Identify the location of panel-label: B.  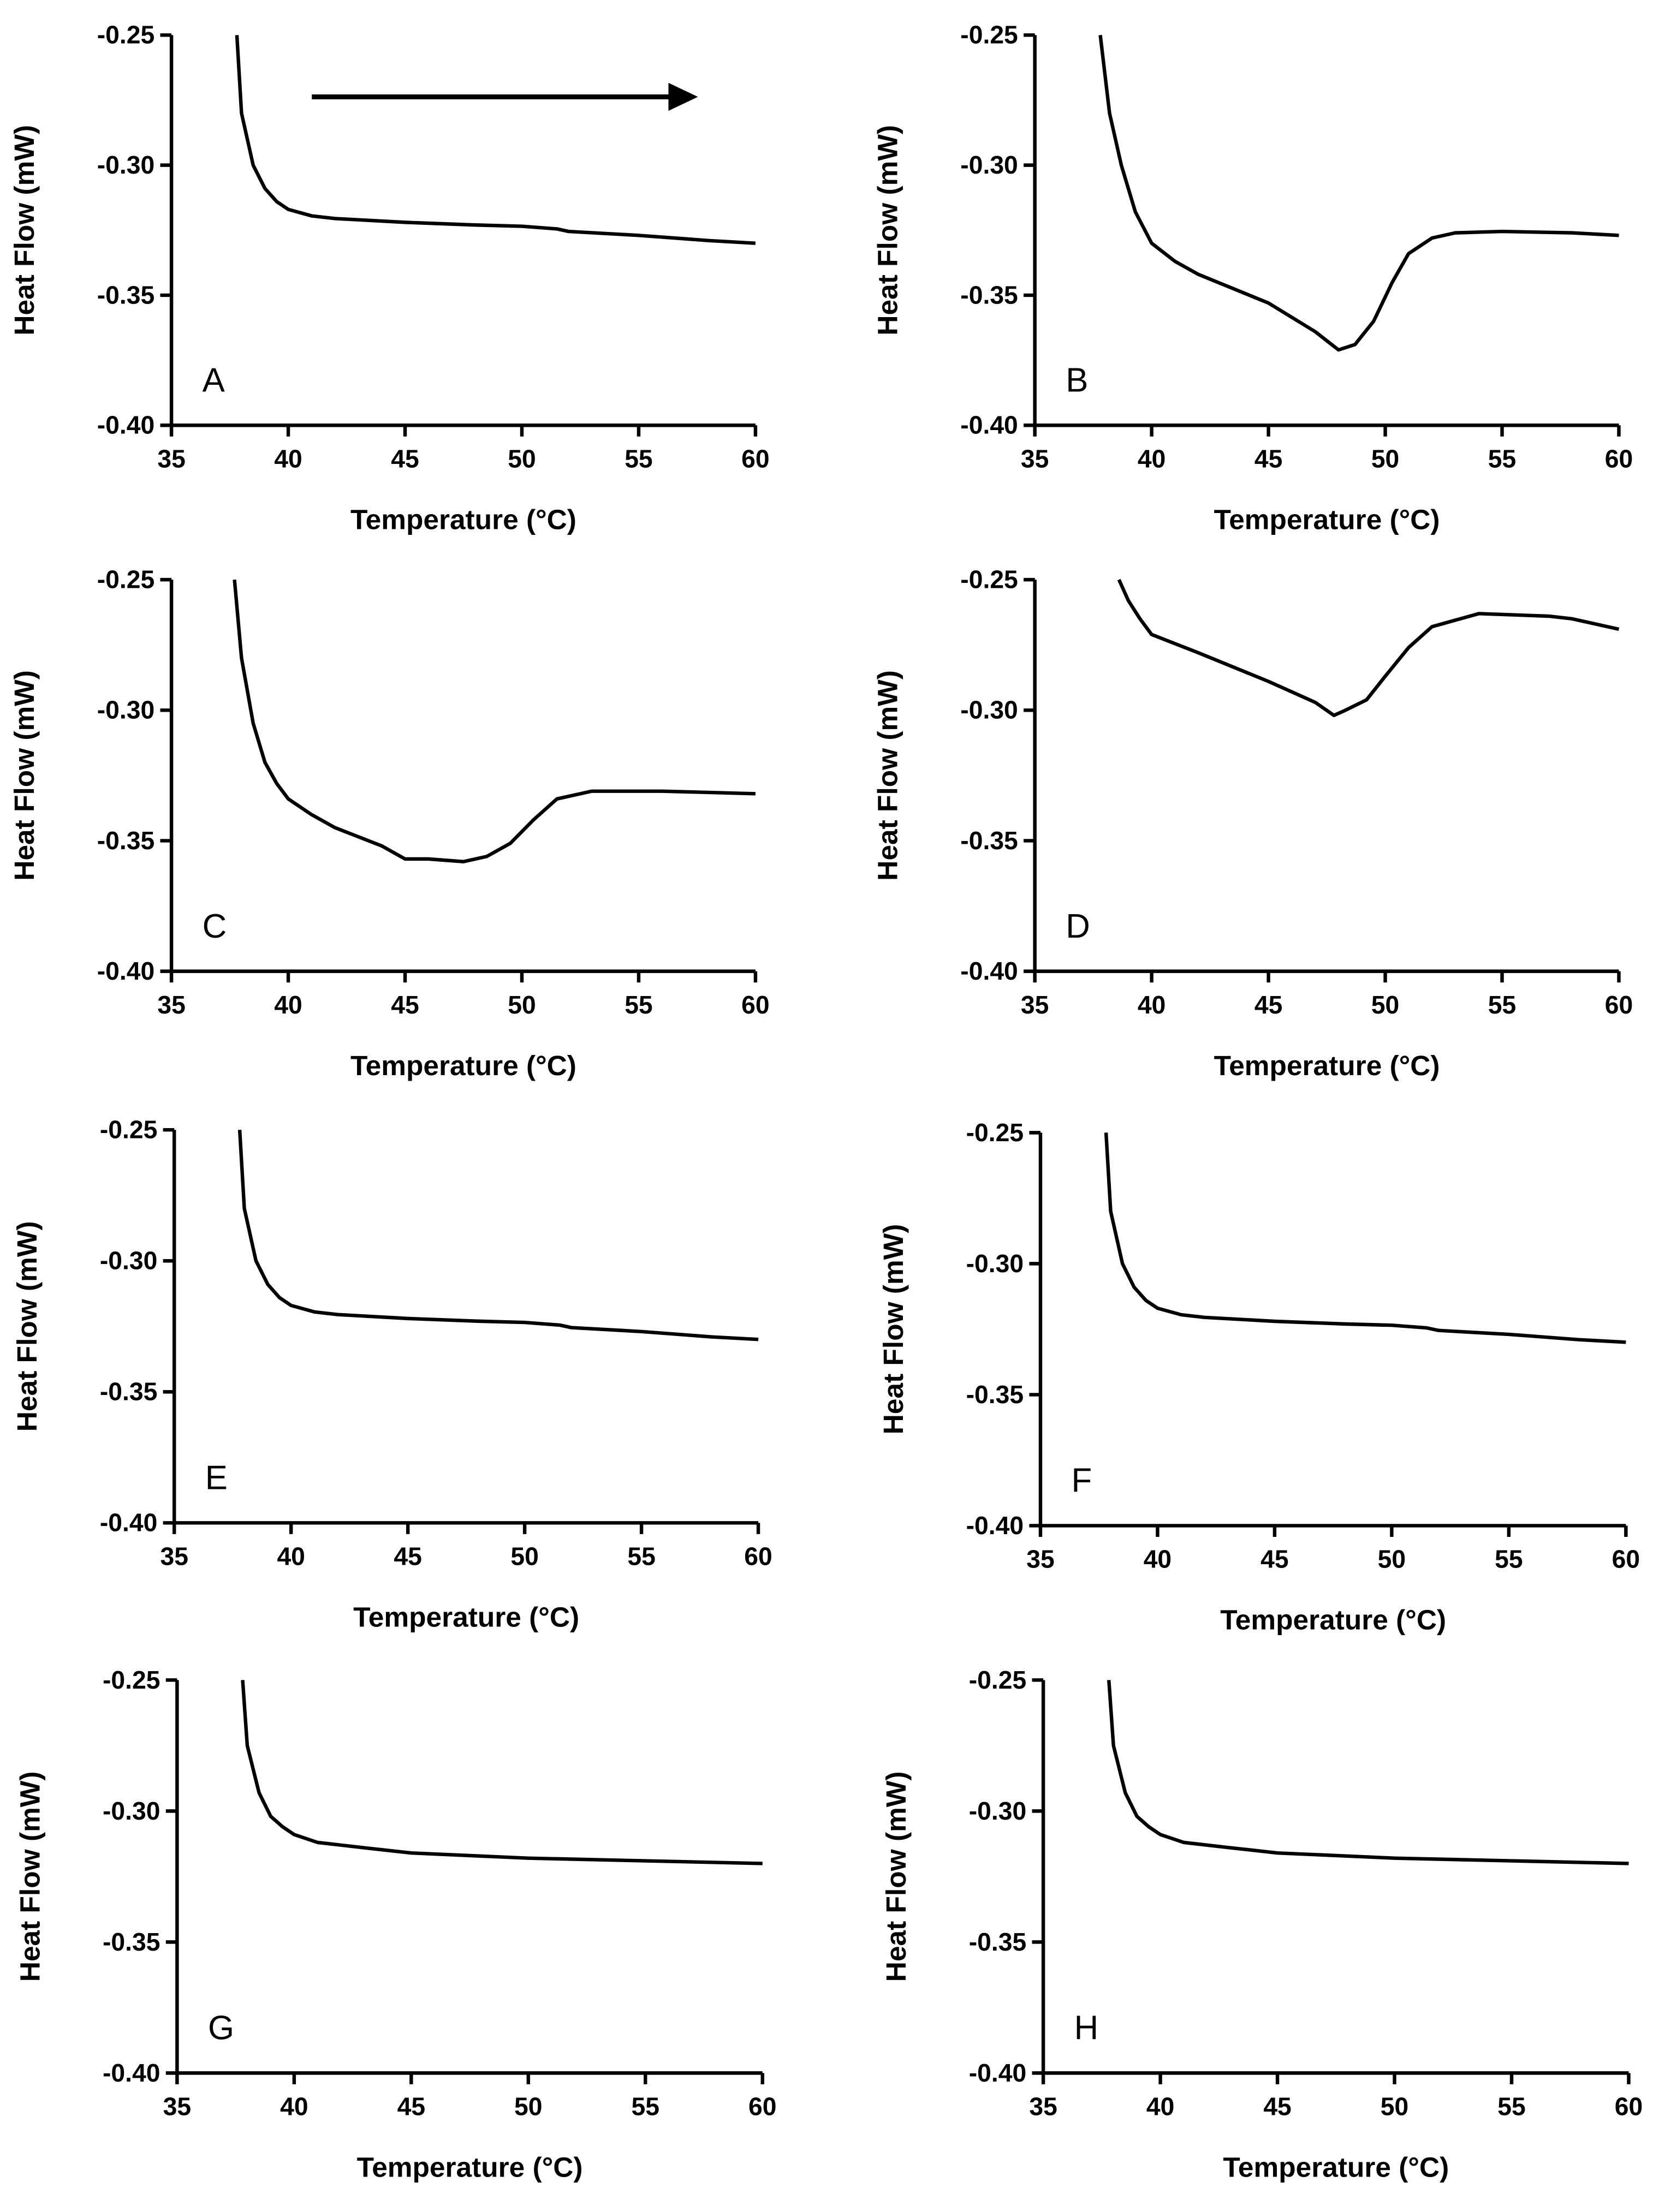
(1077, 381).